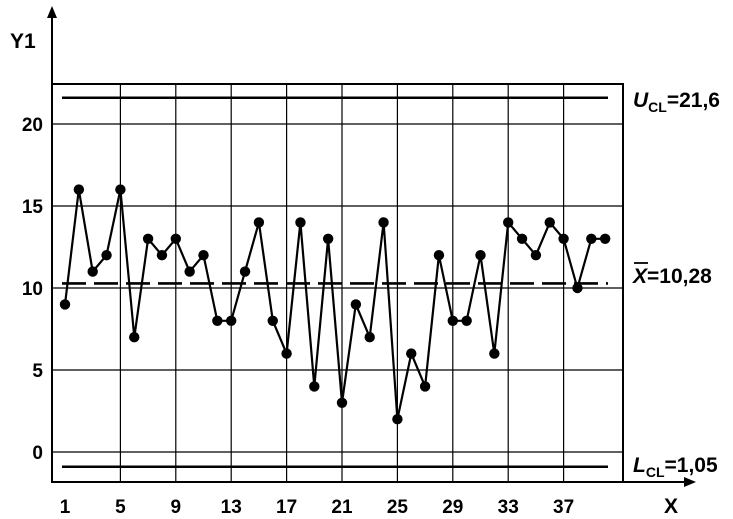 The width and height of the screenshot is (733, 519). I want to click on ucl-prefix: U, so click(641, 100).